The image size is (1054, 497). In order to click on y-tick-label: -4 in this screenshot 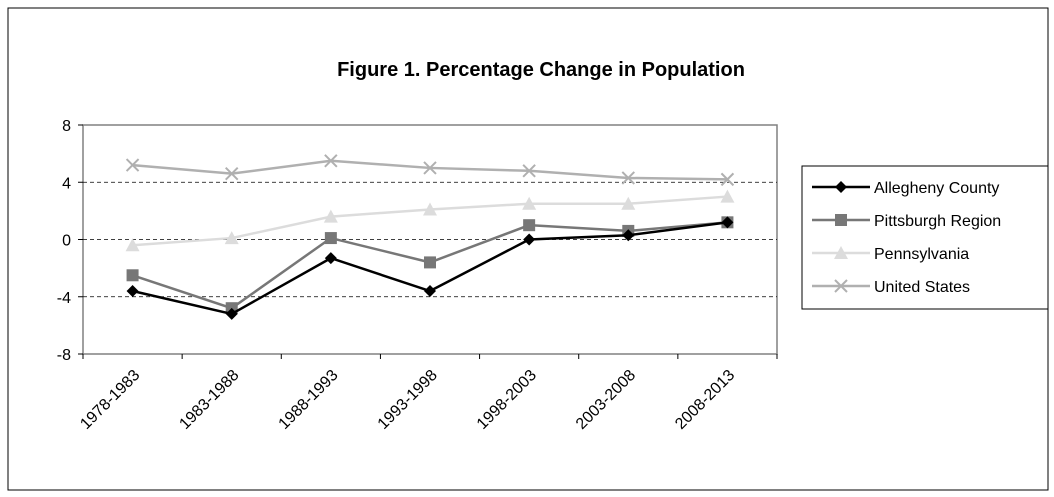, I will do `click(64, 298)`.